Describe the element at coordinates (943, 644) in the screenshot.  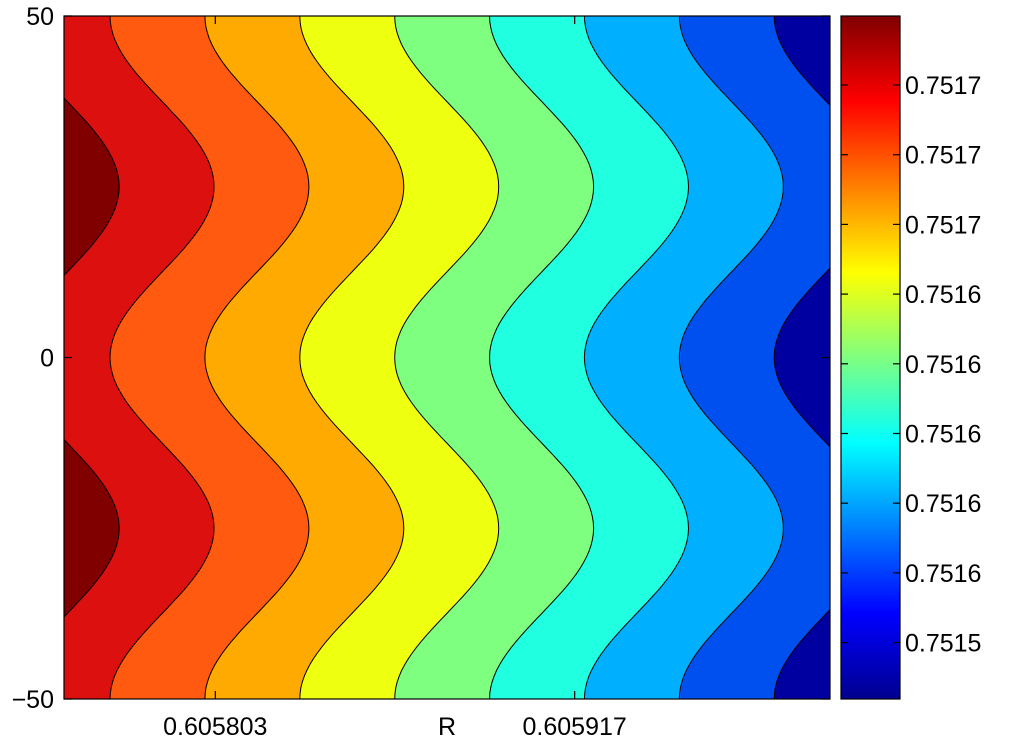
I see `colorbar-tick-label: 0.7515` at that location.